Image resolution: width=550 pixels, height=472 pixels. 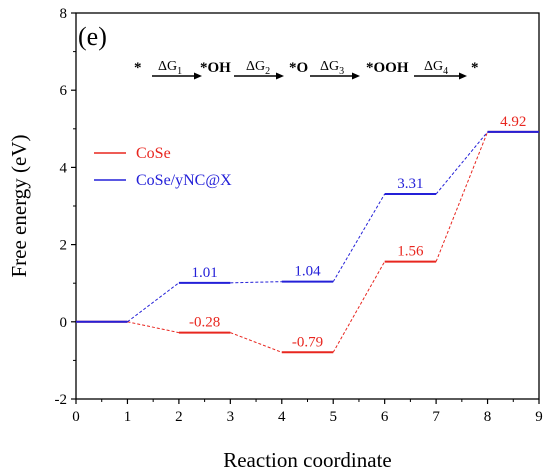 What do you see at coordinates (267, 71) in the screenshot?
I see `scheme-step-2-sub: 2` at bounding box center [267, 71].